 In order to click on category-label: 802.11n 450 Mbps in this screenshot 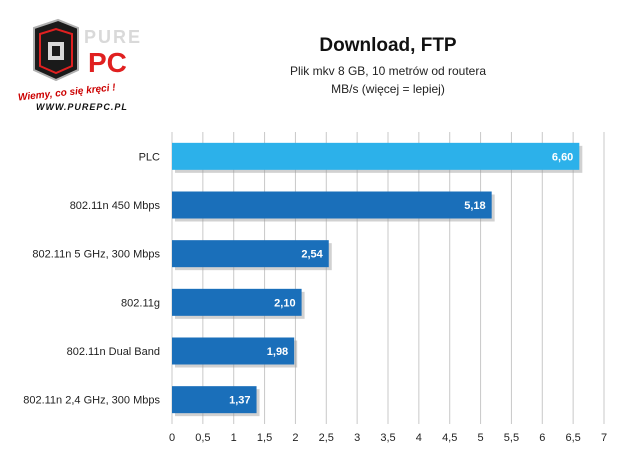, I will do `click(115, 206)`.